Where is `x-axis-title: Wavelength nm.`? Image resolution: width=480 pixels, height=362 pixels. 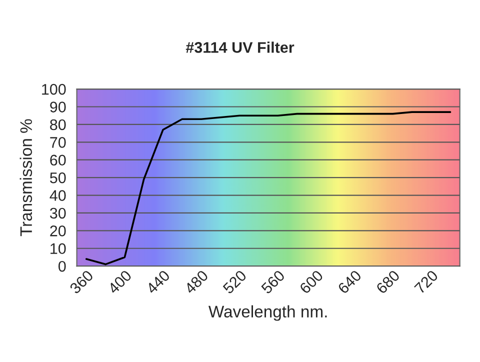
x-axis-title: Wavelength nm. is located at coordinates (267, 313).